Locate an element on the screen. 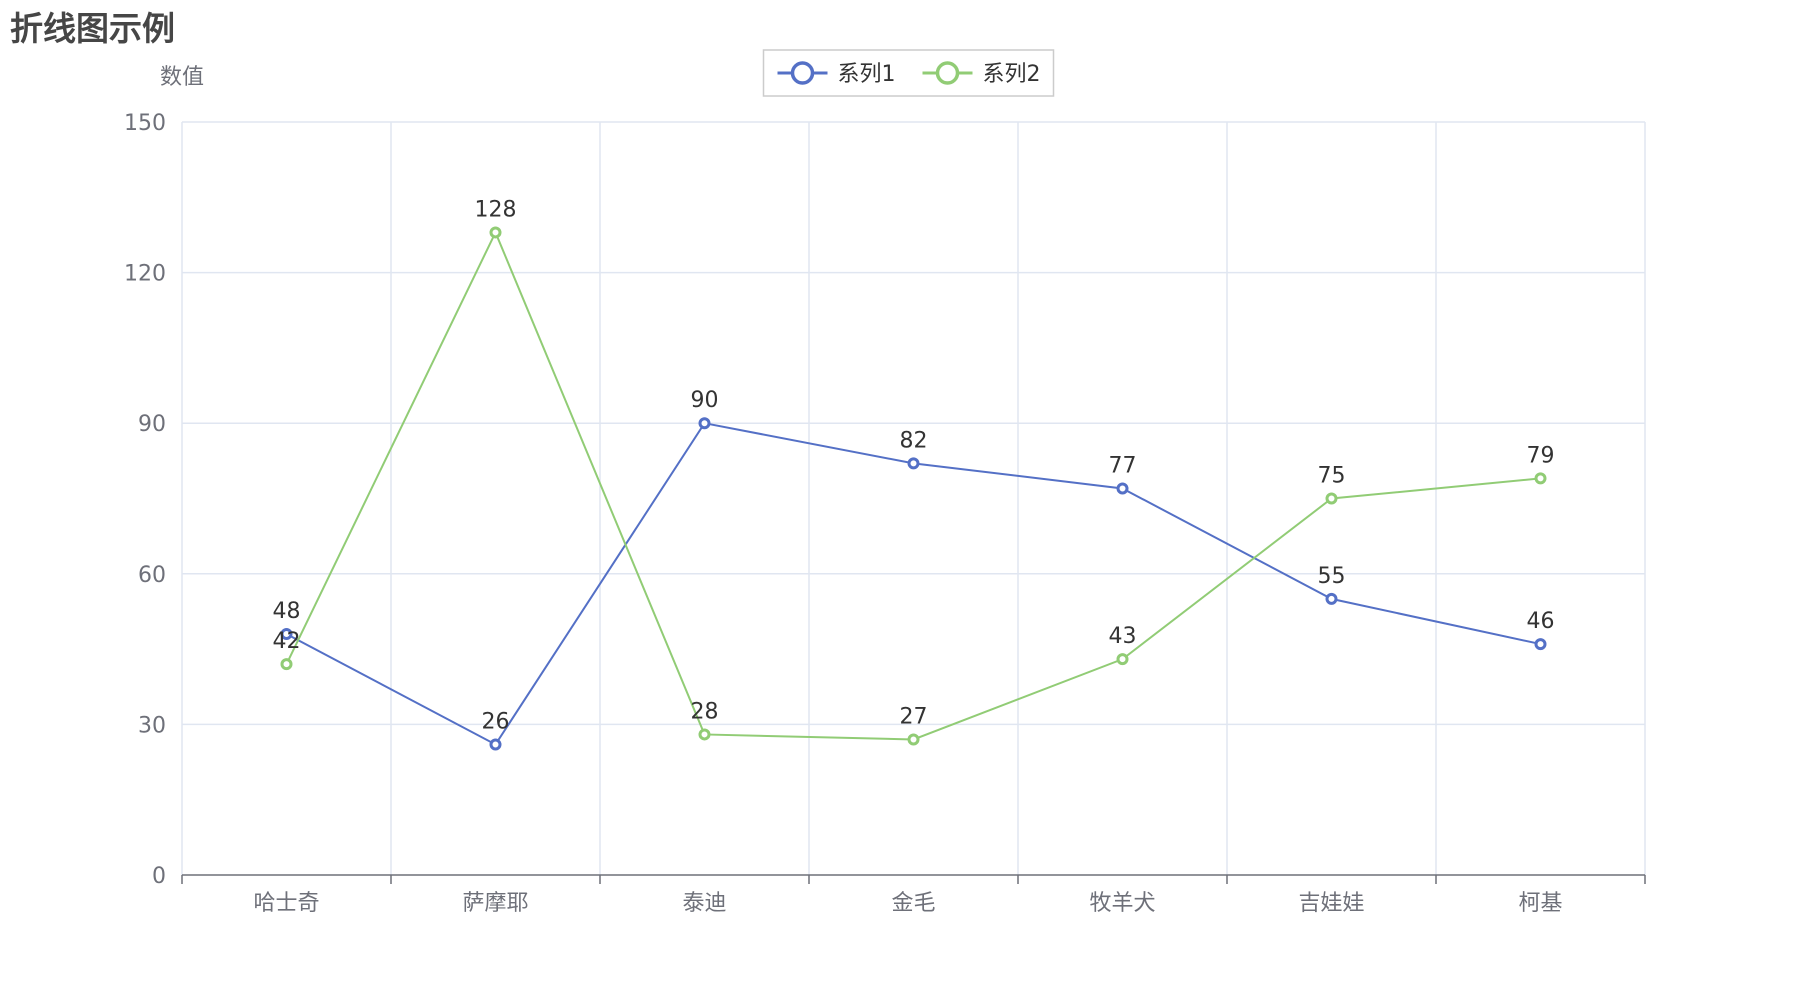  legend-label: 系列2 is located at coordinates (1012, 74).